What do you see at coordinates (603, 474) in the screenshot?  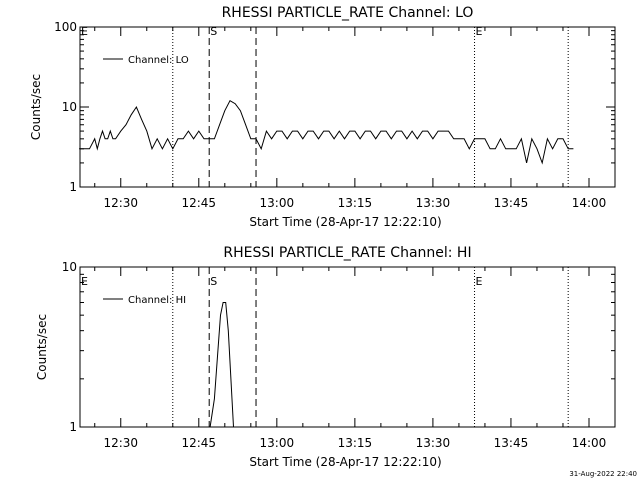 I see `footer-timestamp: 31-Aug-2022 22:40` at bounding box center [603, 474].